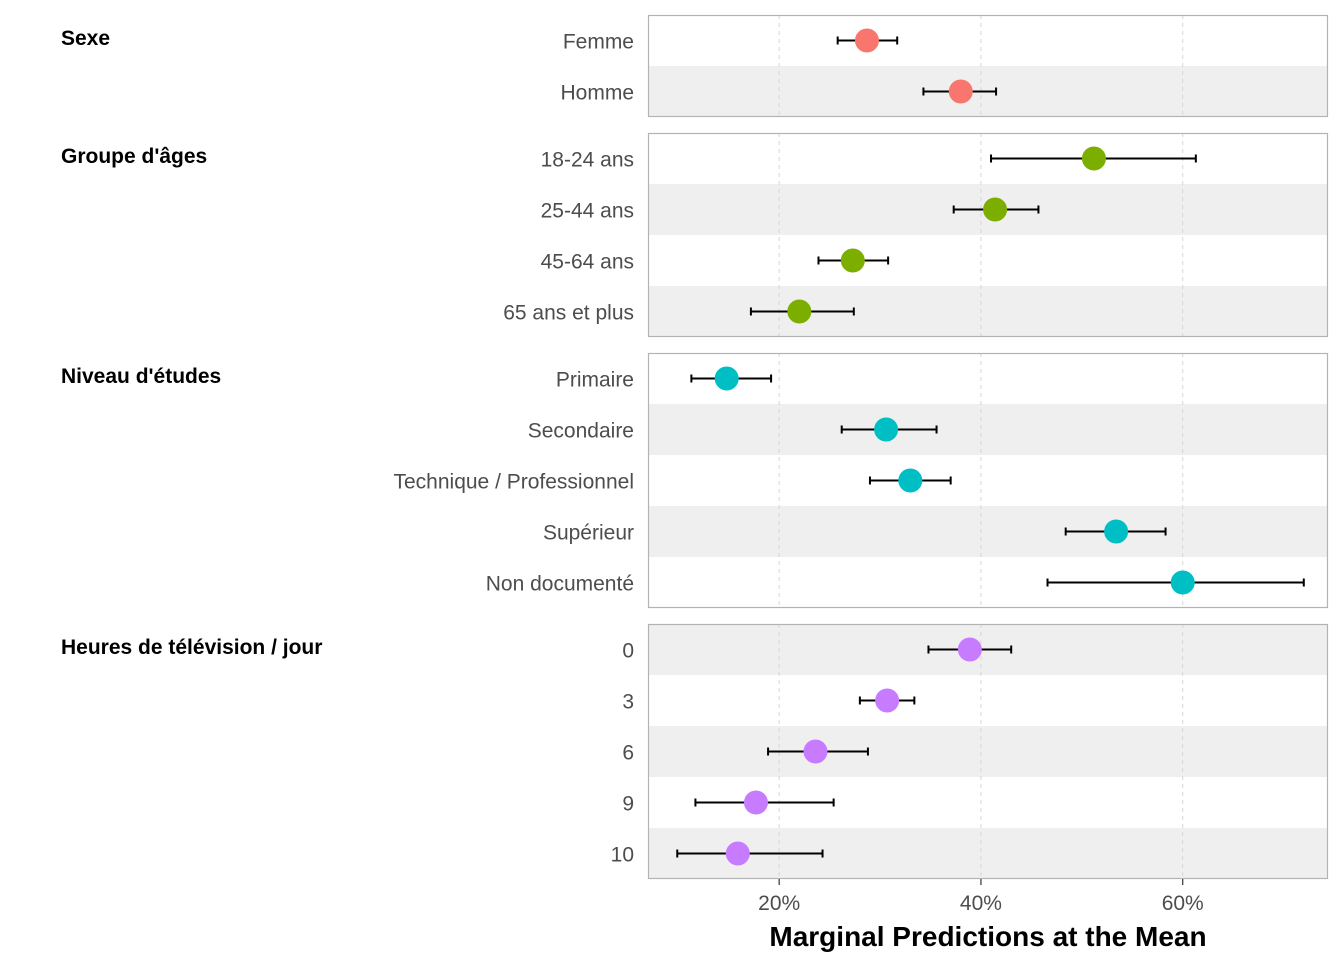 The height and width of the screenshot is (960, 1344). I want to click on row-label: Primaire, so click(595, 380).